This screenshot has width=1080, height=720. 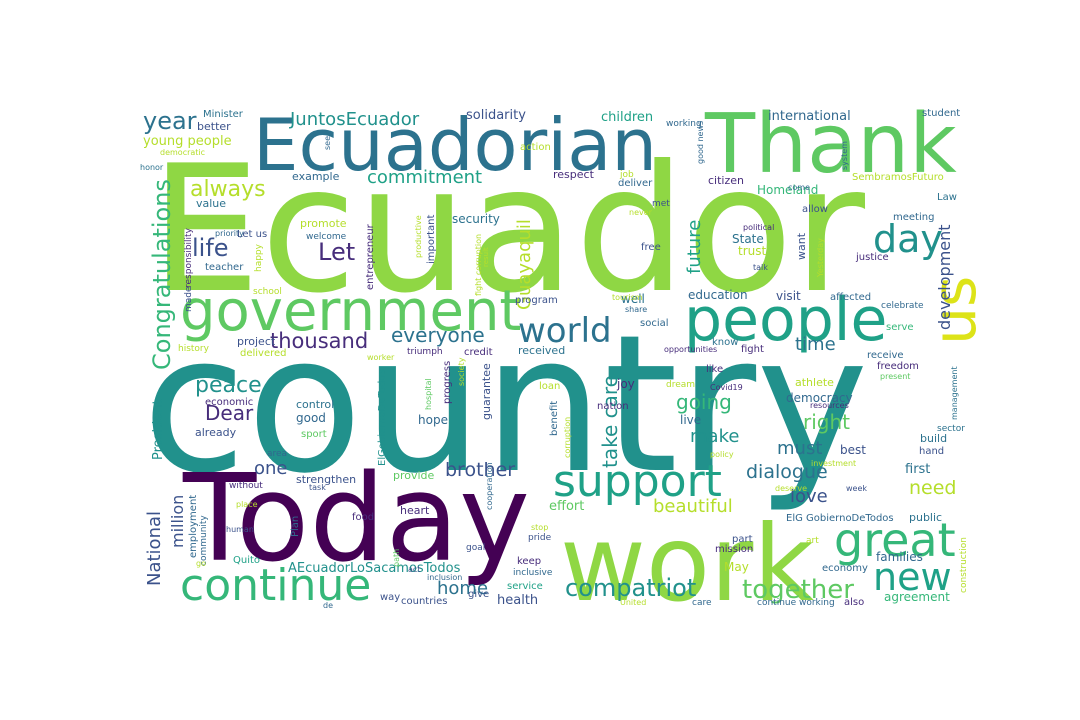 I want to click on word-triumph: triumph, so click(x=425, y=352).